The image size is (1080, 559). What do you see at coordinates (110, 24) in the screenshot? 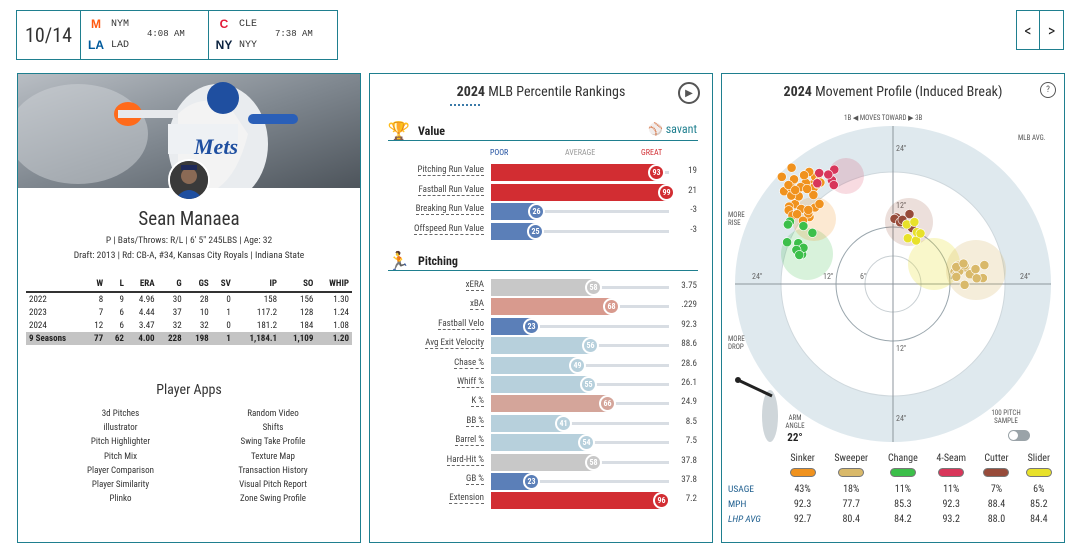
I see `away-team: M NYM` at bounding box center [110, 24].